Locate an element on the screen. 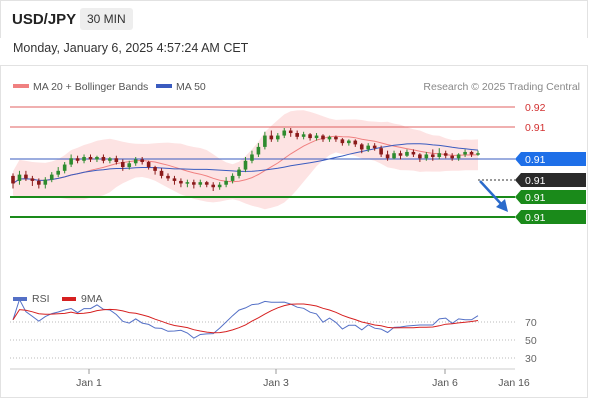 The height and width of the screenshot is (400, 590). last-price-tag: 0.91 is located at coordinates (550, 180).